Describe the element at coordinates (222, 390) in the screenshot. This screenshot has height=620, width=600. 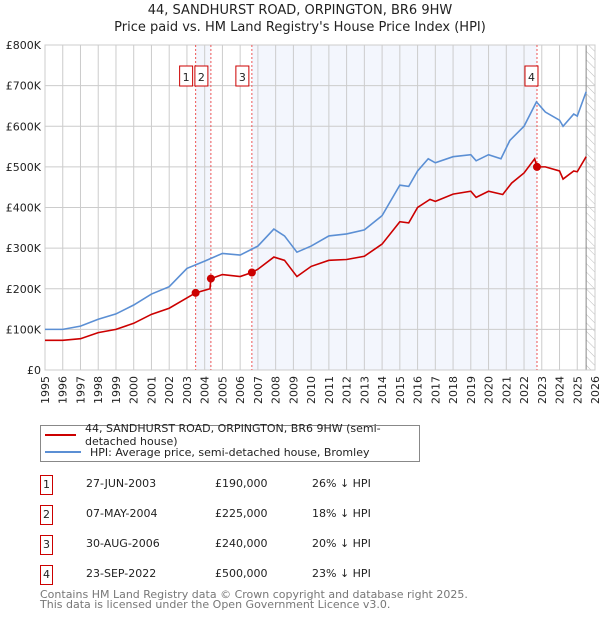
I see `x-tick-label: 2005` at that location.